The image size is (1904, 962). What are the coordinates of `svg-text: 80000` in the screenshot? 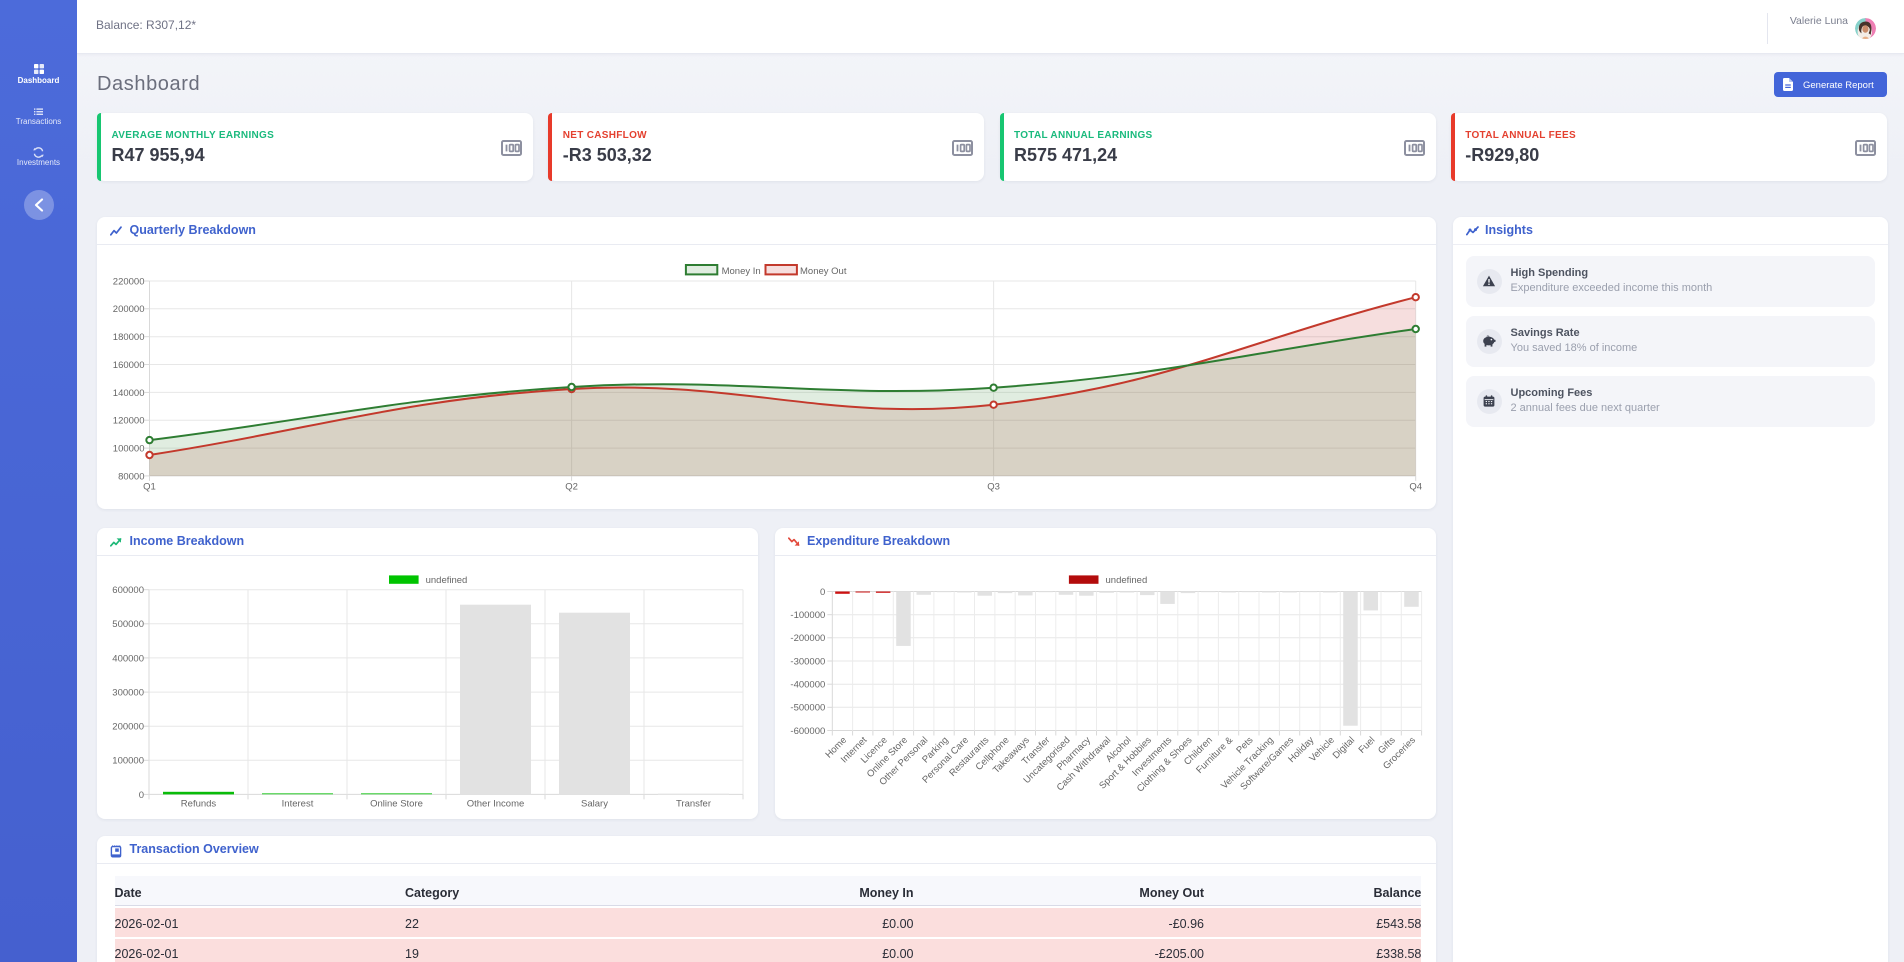 It's located at (131, 476).